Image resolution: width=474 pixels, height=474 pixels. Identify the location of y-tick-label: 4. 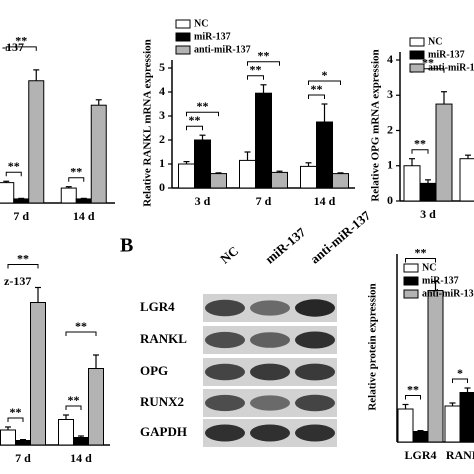
(162, 91).